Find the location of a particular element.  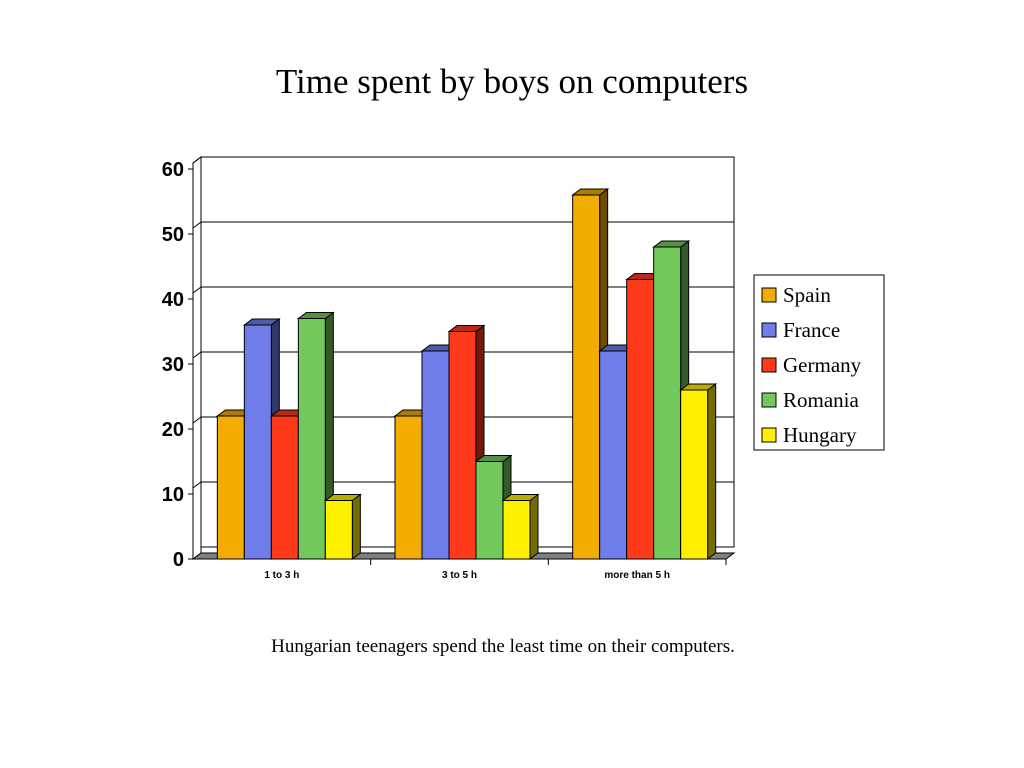

y-tick-label: 50 is located at coordinates (173, 235).